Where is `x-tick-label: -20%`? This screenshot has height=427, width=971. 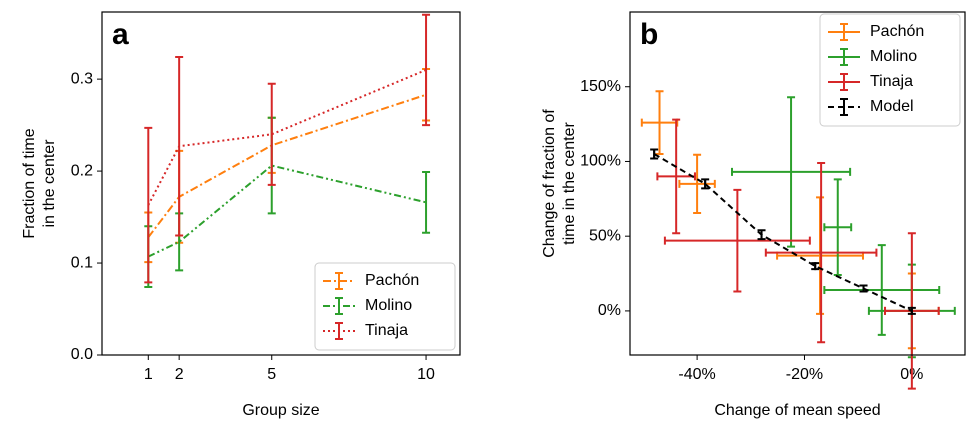 x-tick-label: -20% is located at coordinates (804, 374).